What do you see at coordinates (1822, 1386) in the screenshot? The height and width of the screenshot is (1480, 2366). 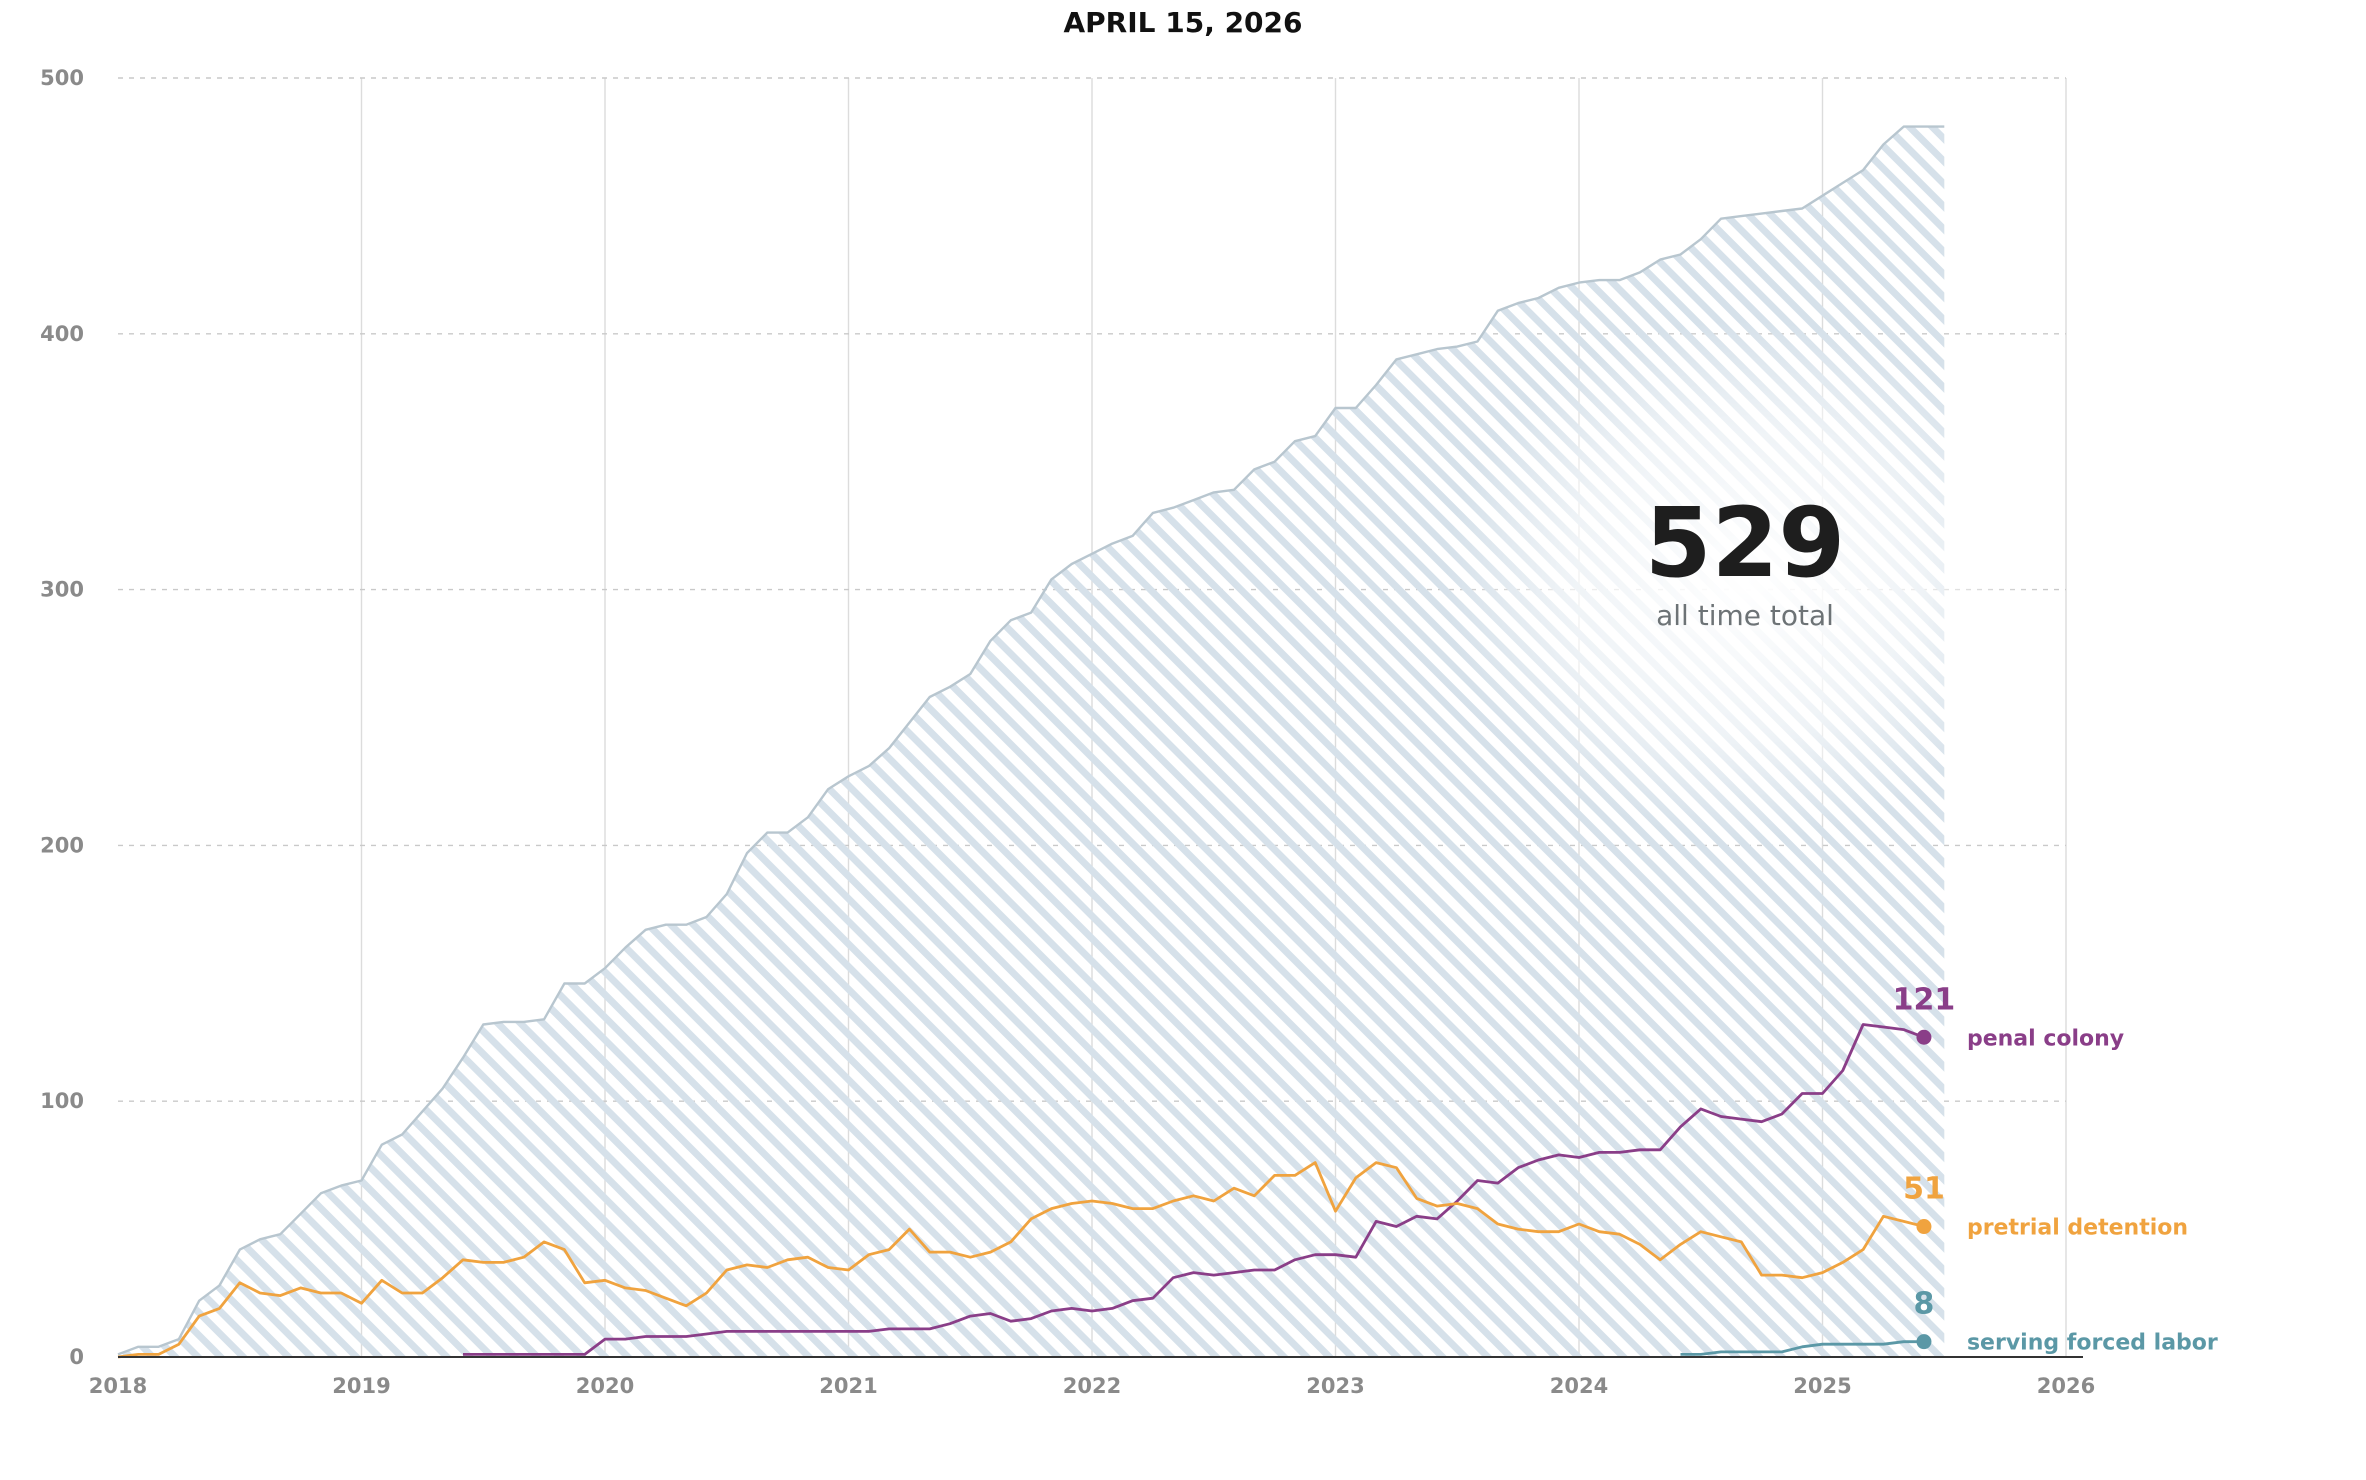 I see `x-tick-label: 2025` at bounding box center [1822, 1386].